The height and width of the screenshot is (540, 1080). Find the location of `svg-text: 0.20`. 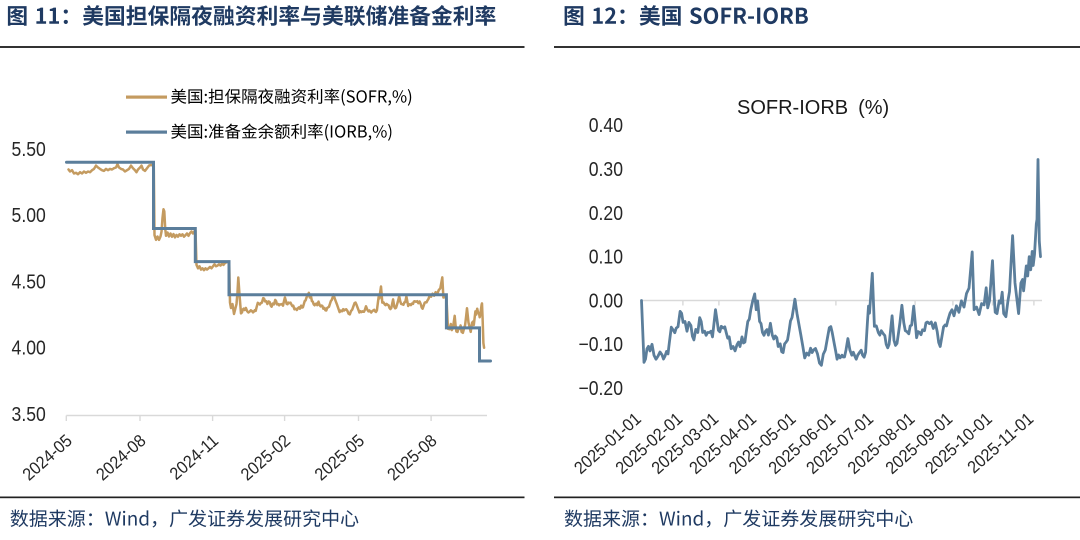

svg-text: 0.20 is located at coordinates (606, 213).